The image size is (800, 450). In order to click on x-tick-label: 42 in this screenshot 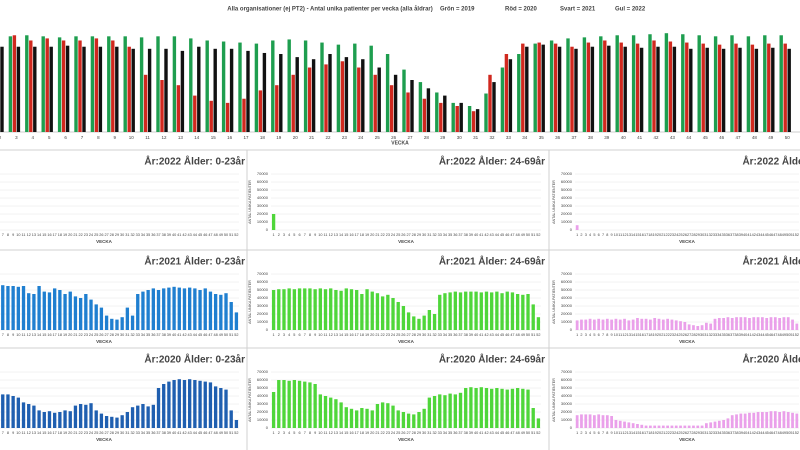, I will do `click(486, 235)`.